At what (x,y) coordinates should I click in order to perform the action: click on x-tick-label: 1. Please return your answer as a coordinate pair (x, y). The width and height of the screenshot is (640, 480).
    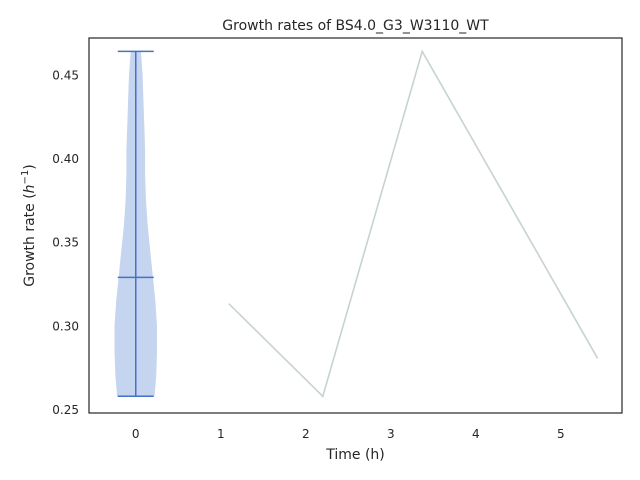
    Looking at the image, I should click on (221, 434).